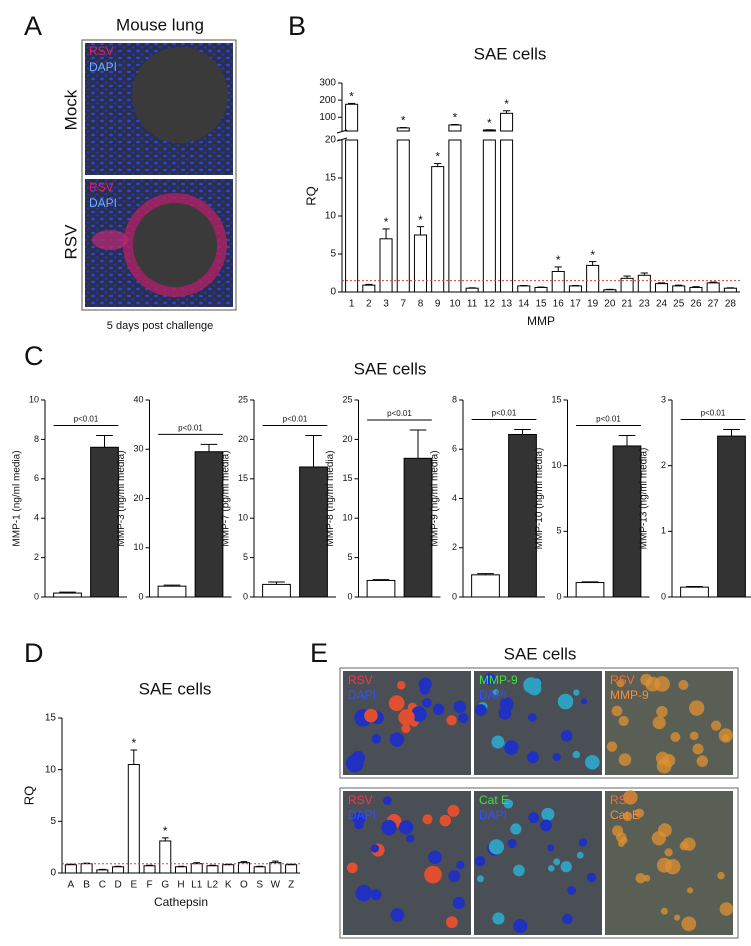  Describe the element at coordinates (36, 439) in the screenshot. I see `y-tick-label: 8` at that location.